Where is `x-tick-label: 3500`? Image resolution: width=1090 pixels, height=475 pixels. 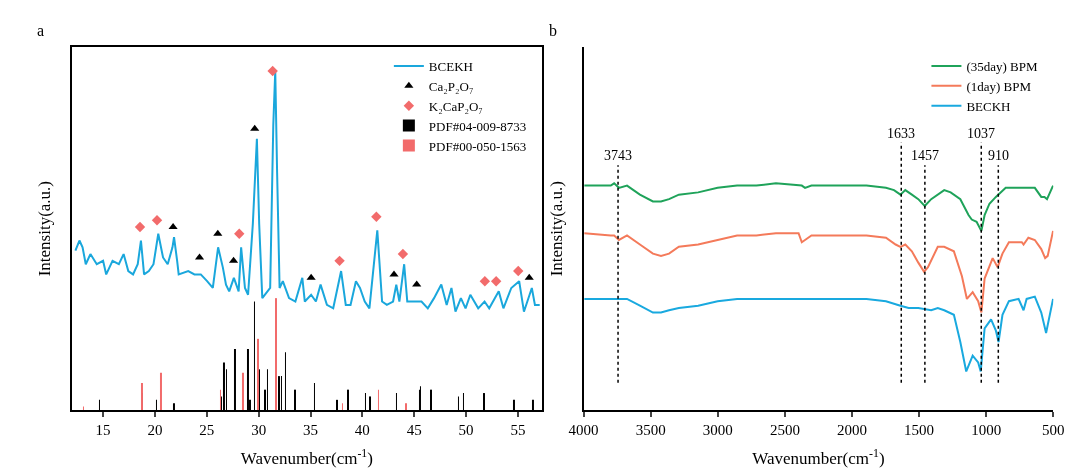 x-tick-label: 3500 is located at coordinates (650, 430).